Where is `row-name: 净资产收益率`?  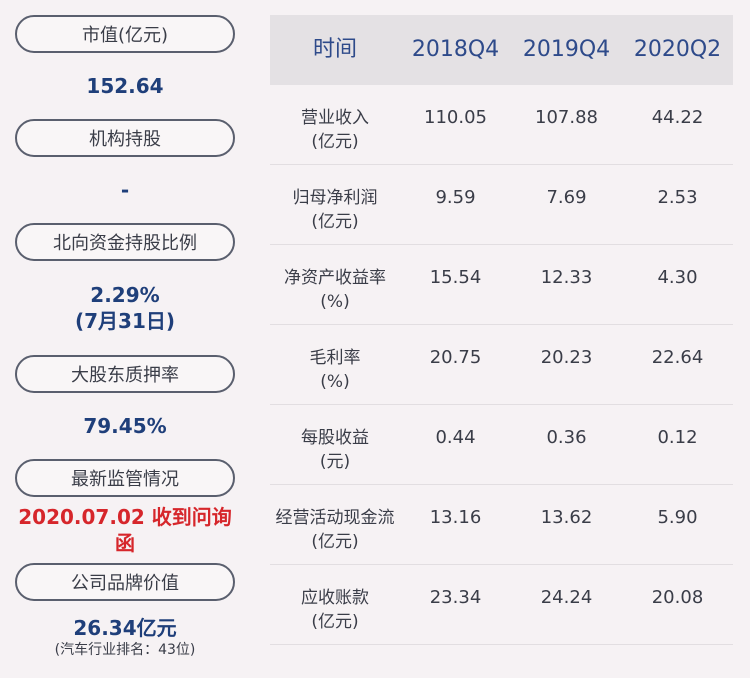 row-name: 净资产收益率 is located at coordinates (335, 278).